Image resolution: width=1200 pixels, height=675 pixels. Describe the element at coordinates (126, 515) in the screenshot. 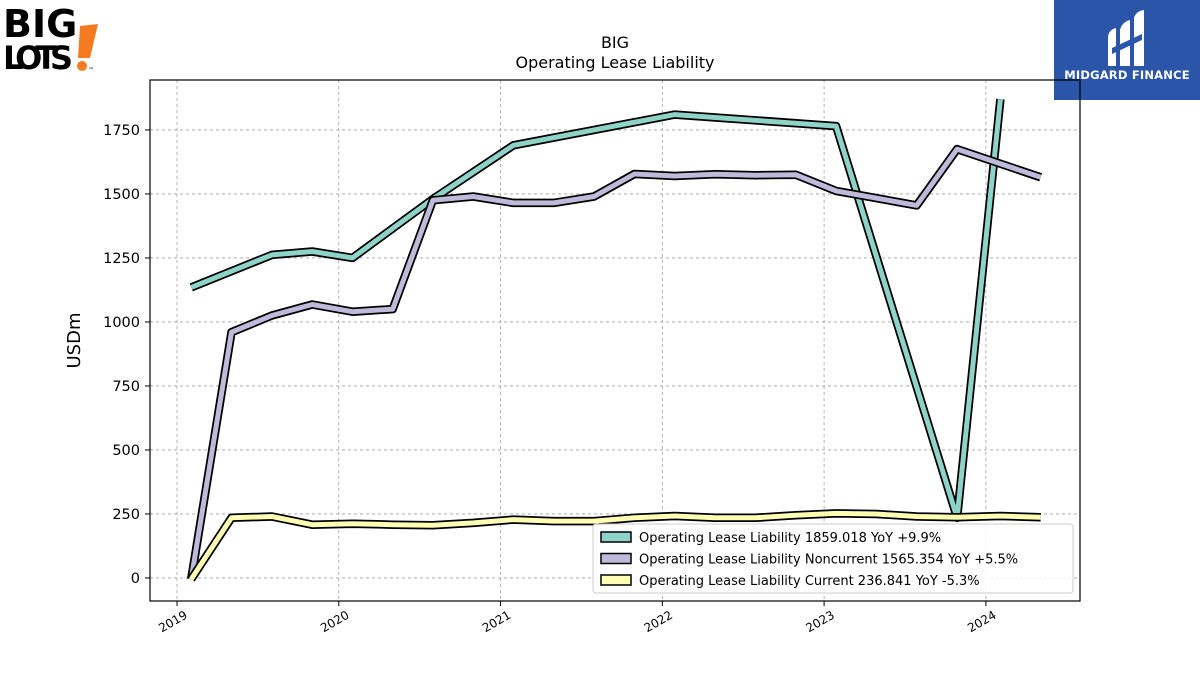

I see `y-tick-label: 250` at that location.